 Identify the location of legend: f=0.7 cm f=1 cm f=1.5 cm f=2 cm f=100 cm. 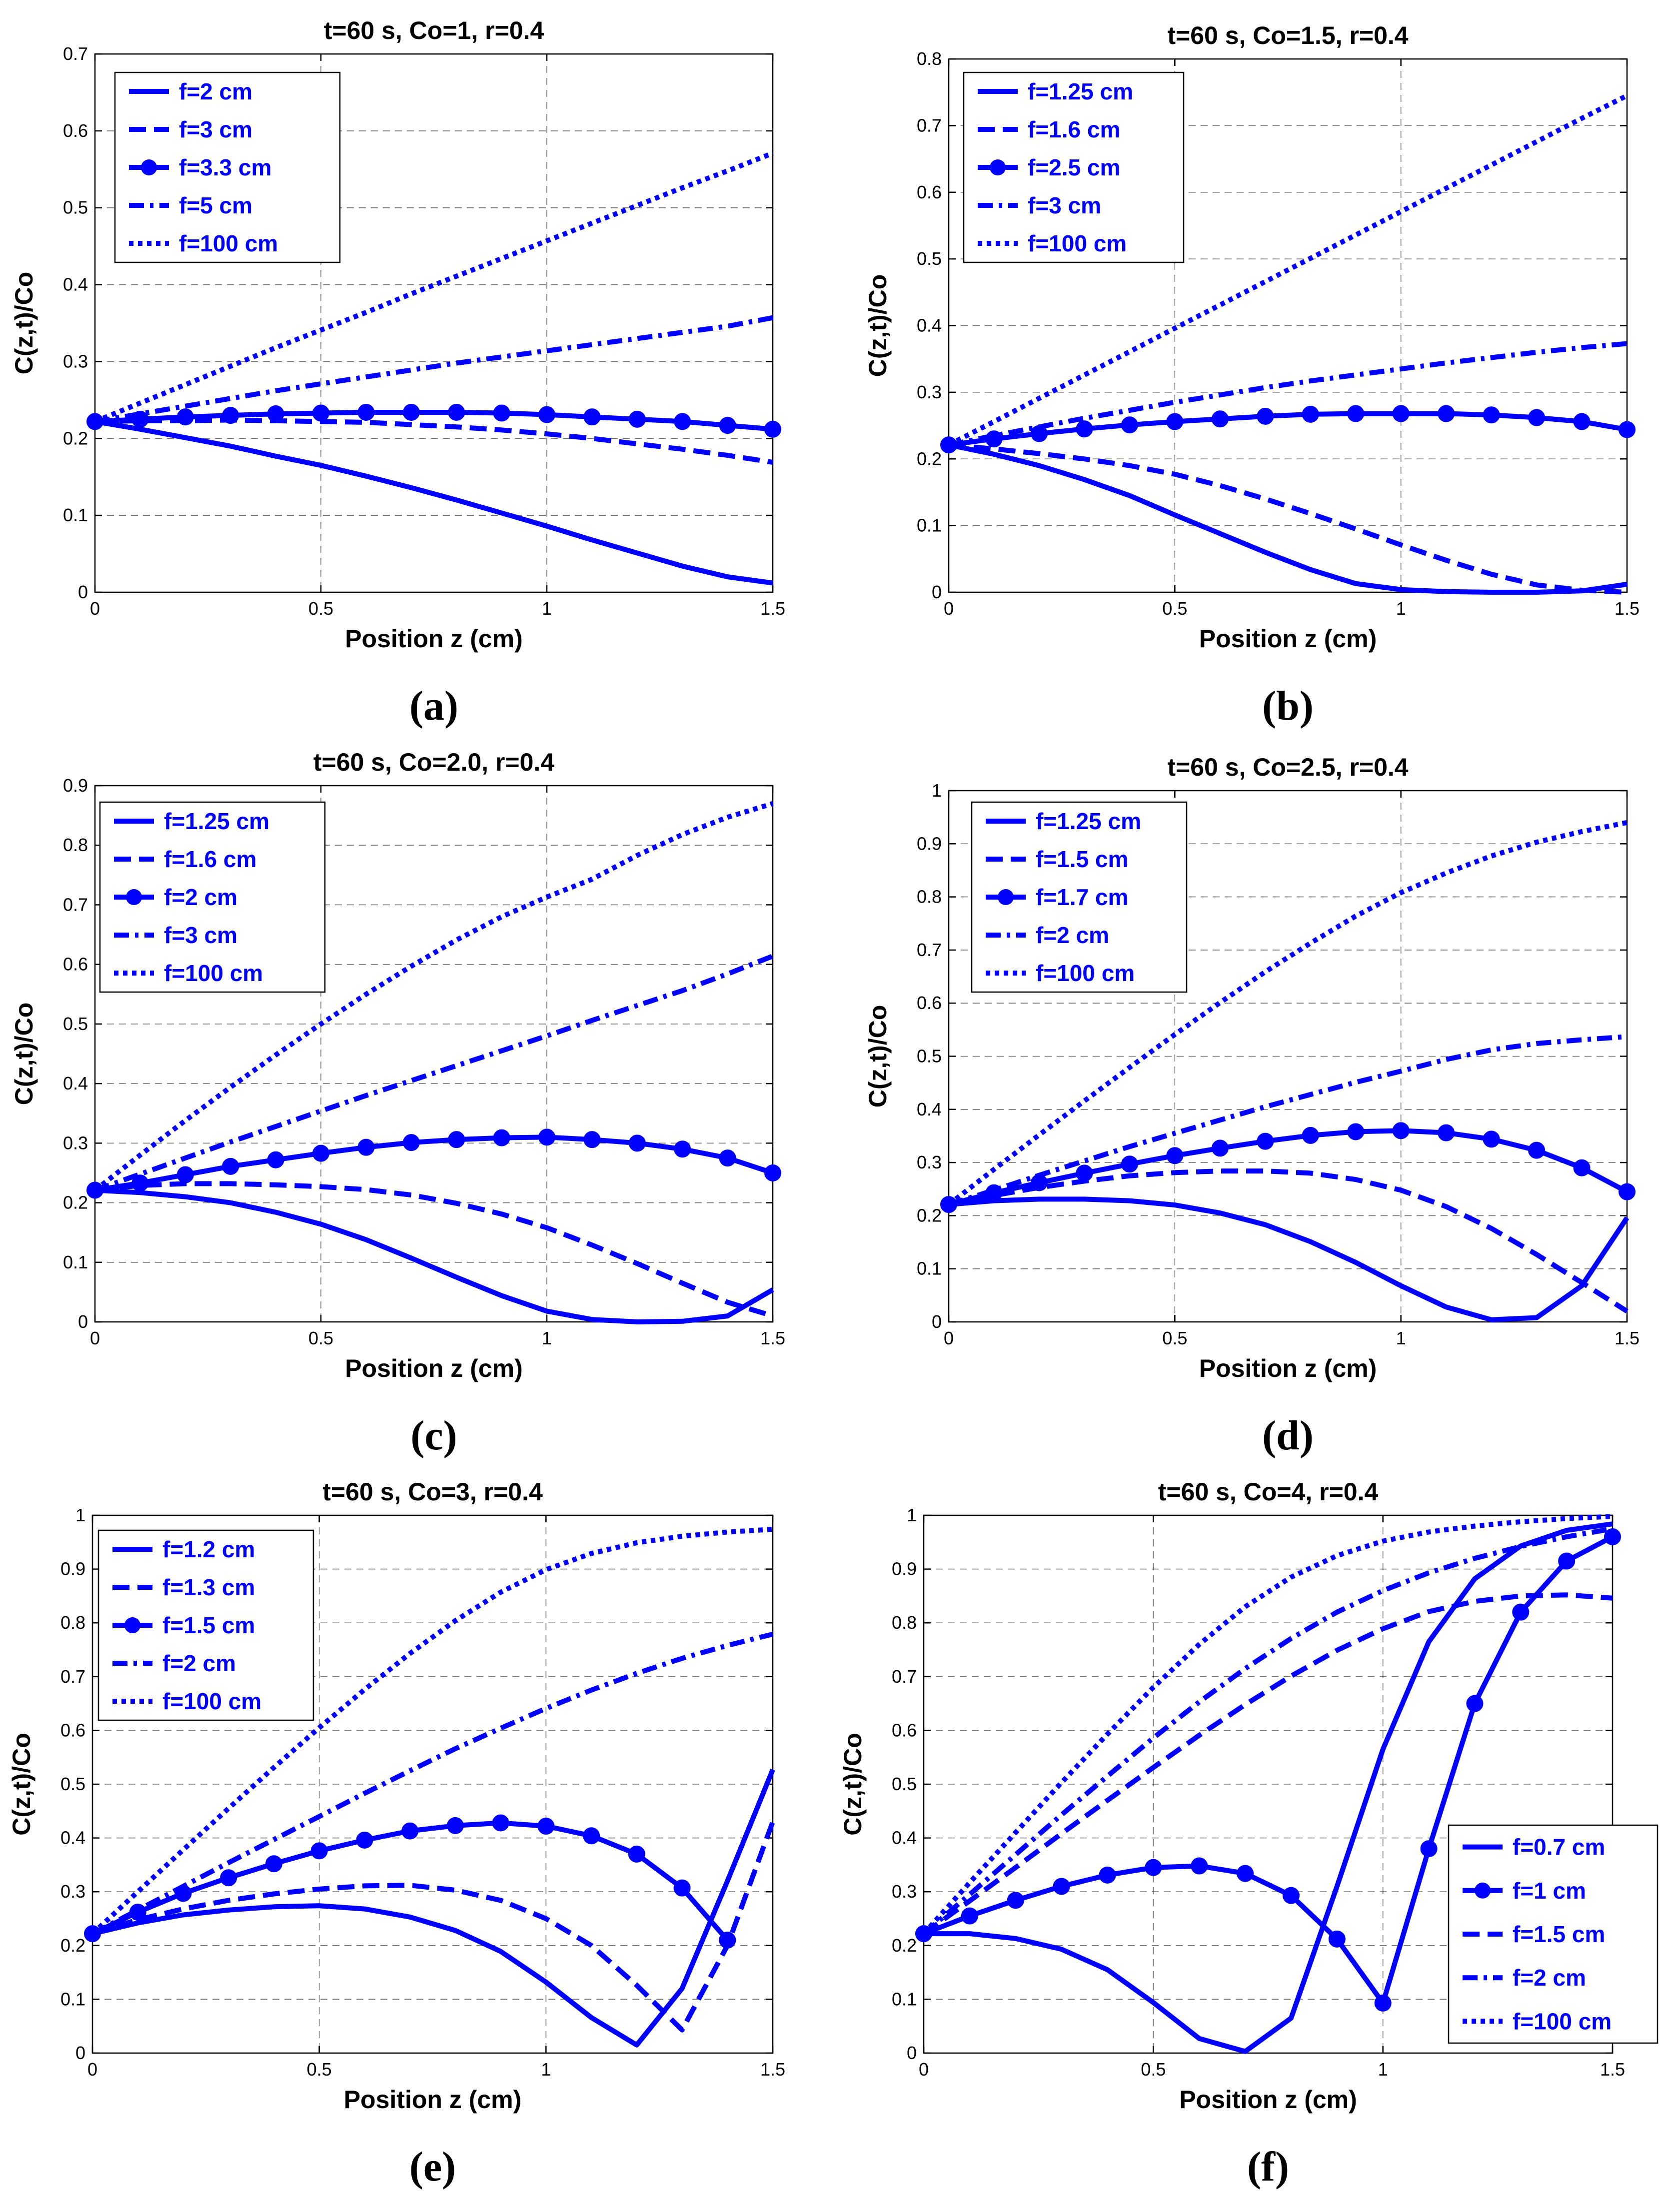
(1553, 1934).